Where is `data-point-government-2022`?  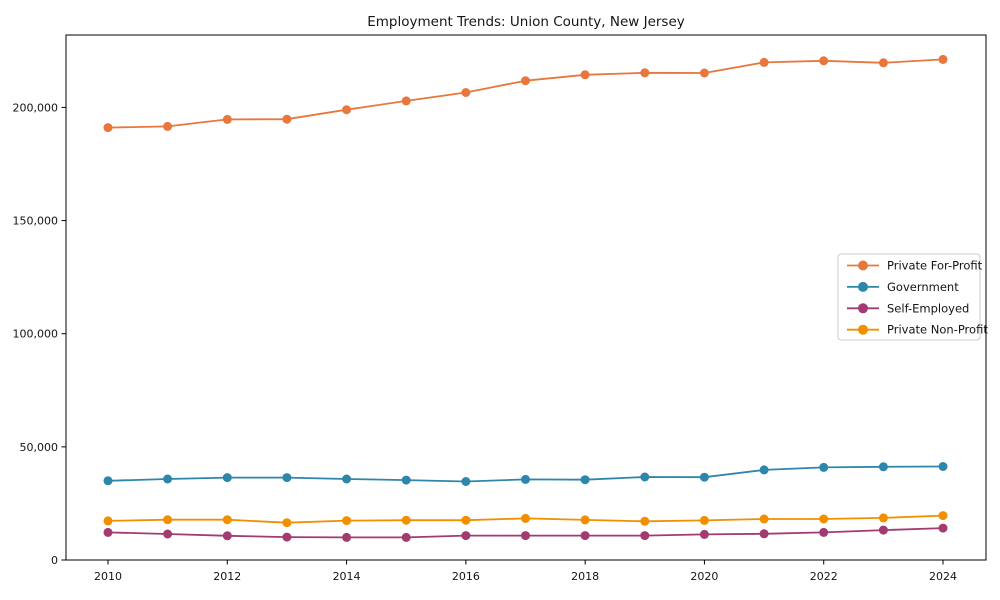 data-point-government-2022 is located at coordinates (824, 467).